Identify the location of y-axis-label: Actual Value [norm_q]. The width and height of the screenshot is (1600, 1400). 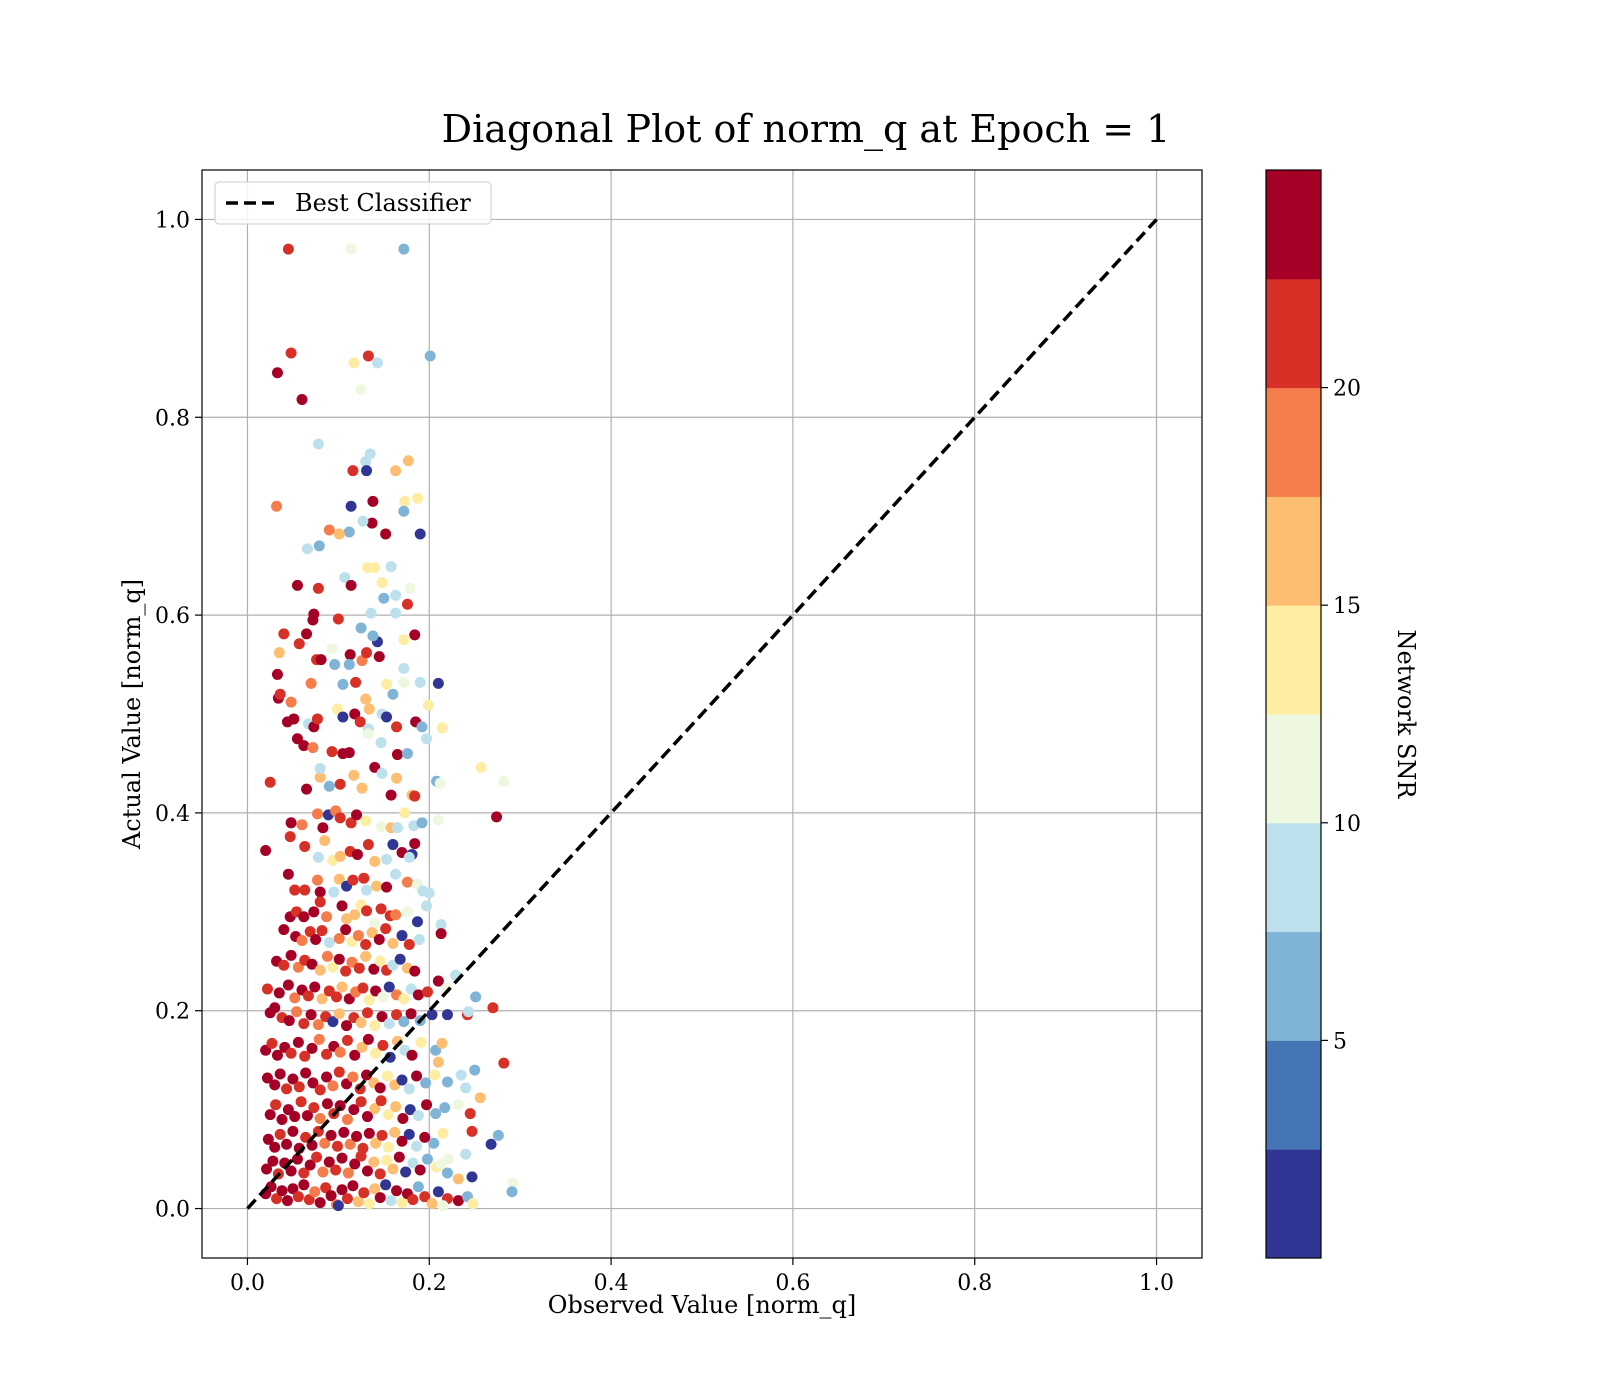
(132, 714).